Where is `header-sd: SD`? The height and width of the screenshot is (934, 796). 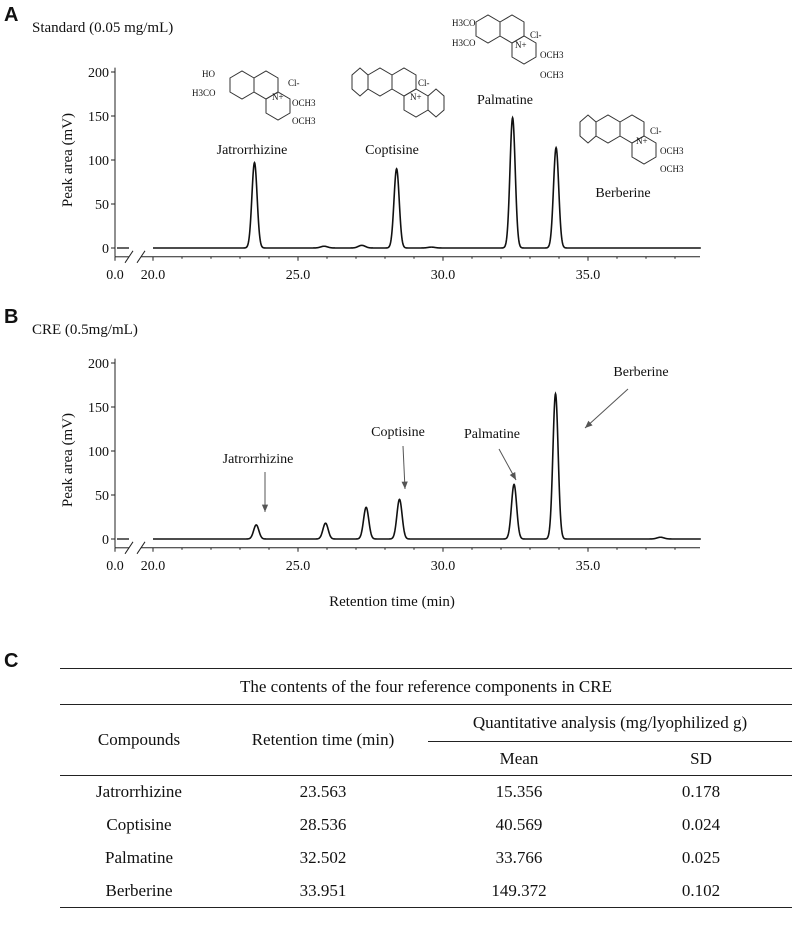
header-sd: SD is located at coordinates (701, 758).